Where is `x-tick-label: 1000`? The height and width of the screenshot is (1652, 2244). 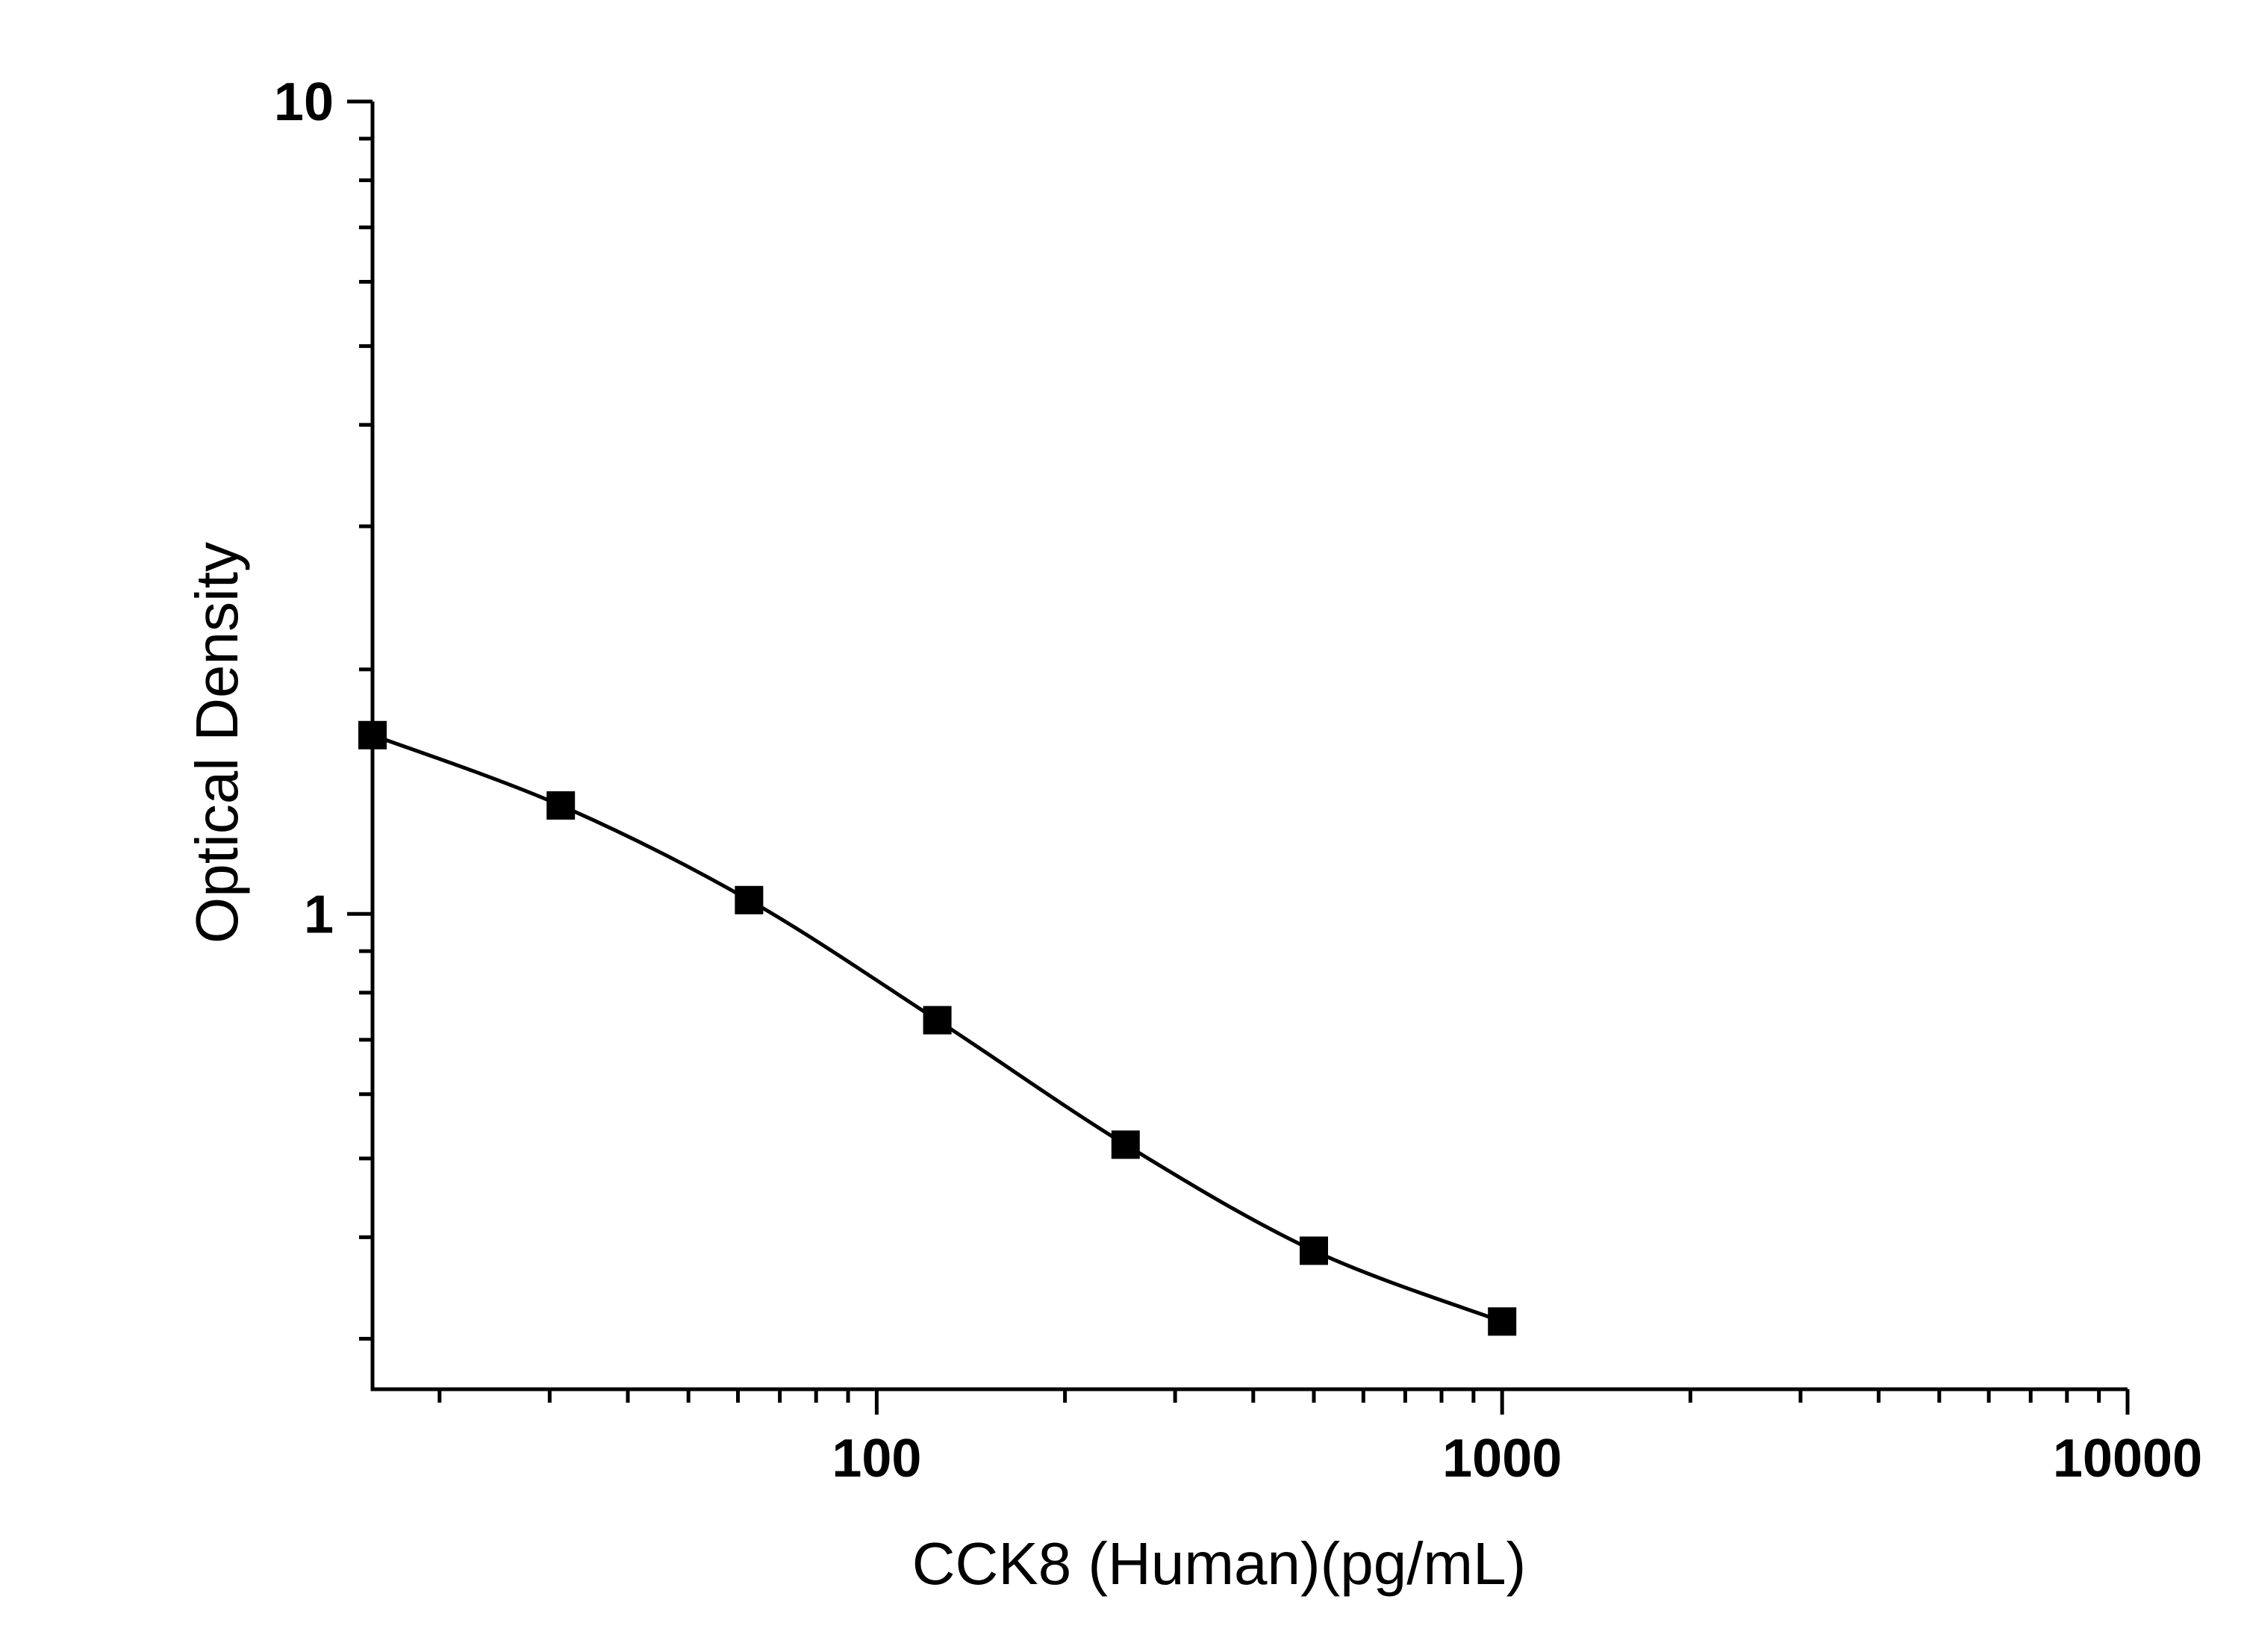
x-tick-label: 1000 is located at coordinates (1502, 1459).